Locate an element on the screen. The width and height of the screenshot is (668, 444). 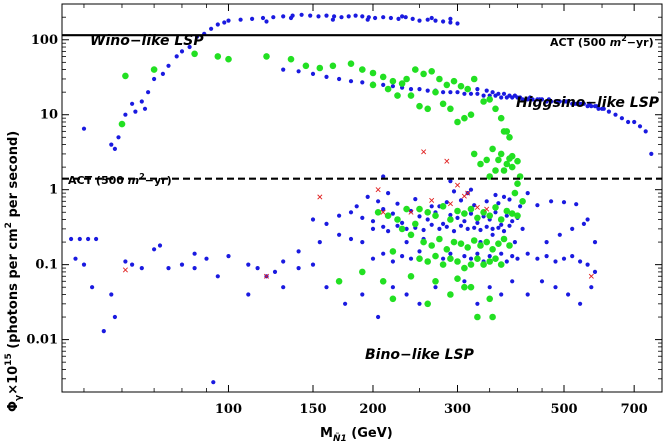
x-axis-label-sub: Ñ1 is located at coordinates (340, 438).